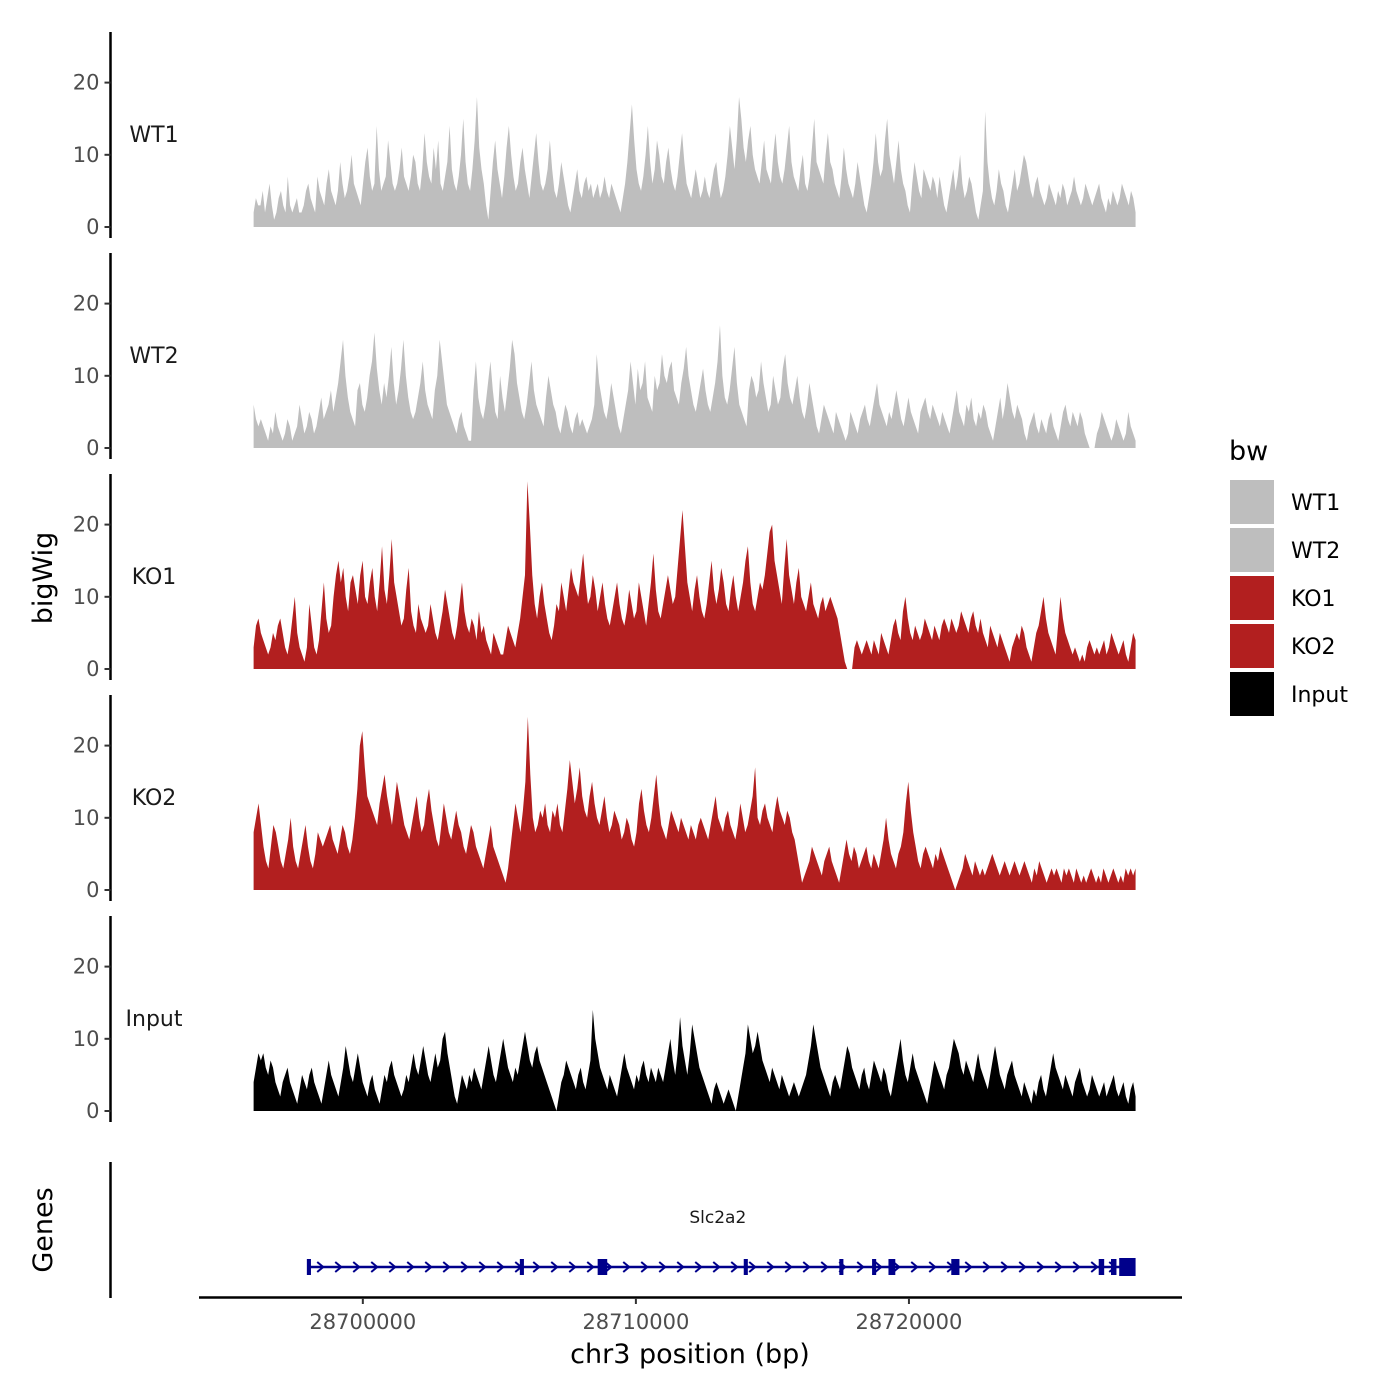  I want to click on area-series-ko1, so click(694, 575).